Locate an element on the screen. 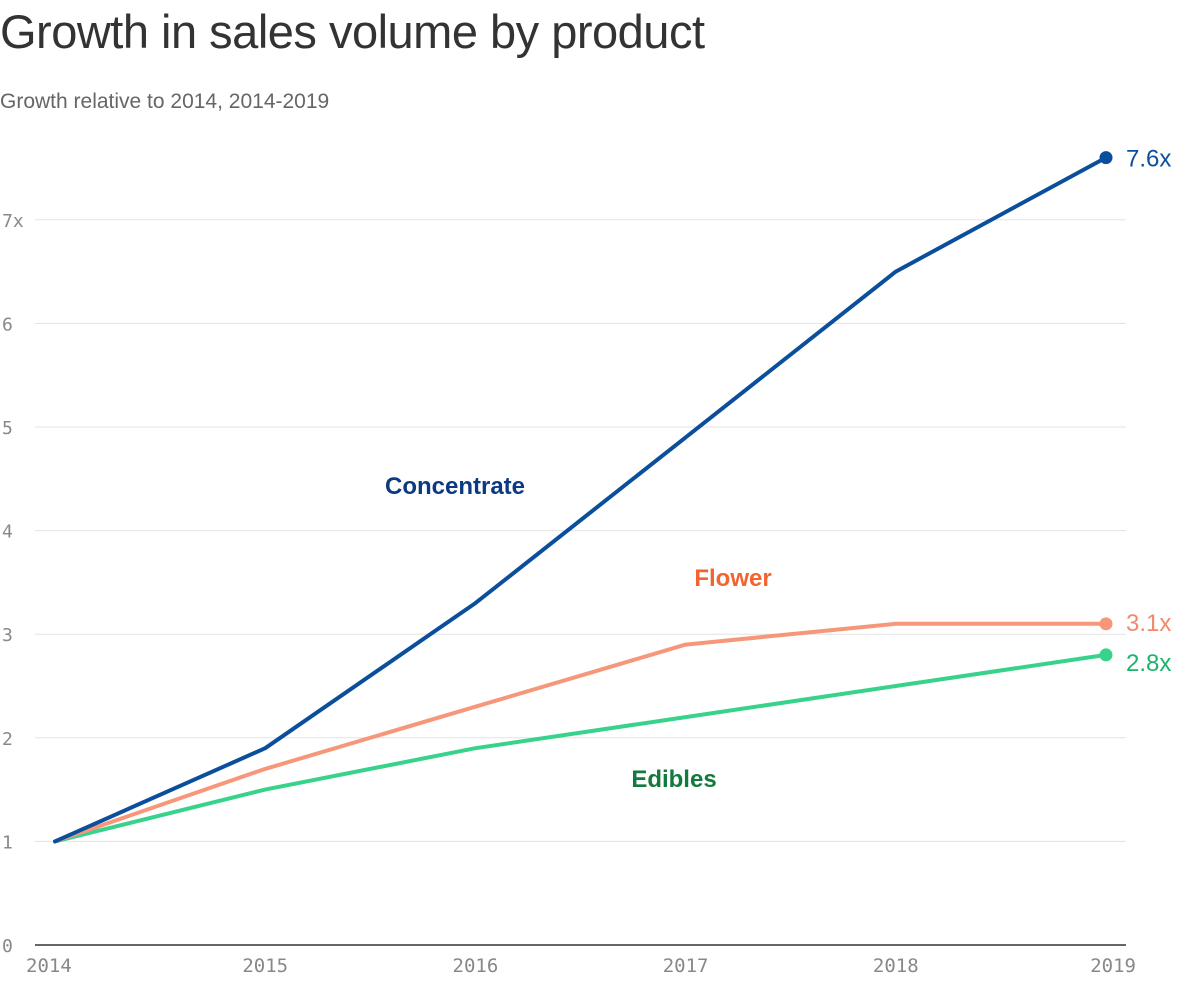 Image resolution: width=1200 pixels, height=990 pixels. x-tick-label: 2016 is located at coordinates (476, 966).